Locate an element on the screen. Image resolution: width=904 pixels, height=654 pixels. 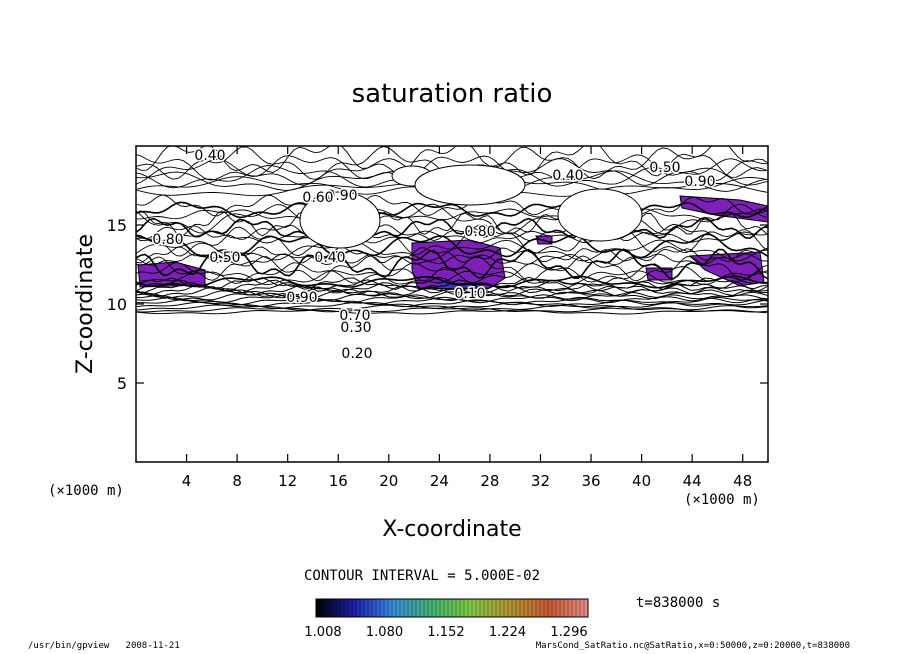
contour-label: 0.10 is located at coordinates (469, 294).